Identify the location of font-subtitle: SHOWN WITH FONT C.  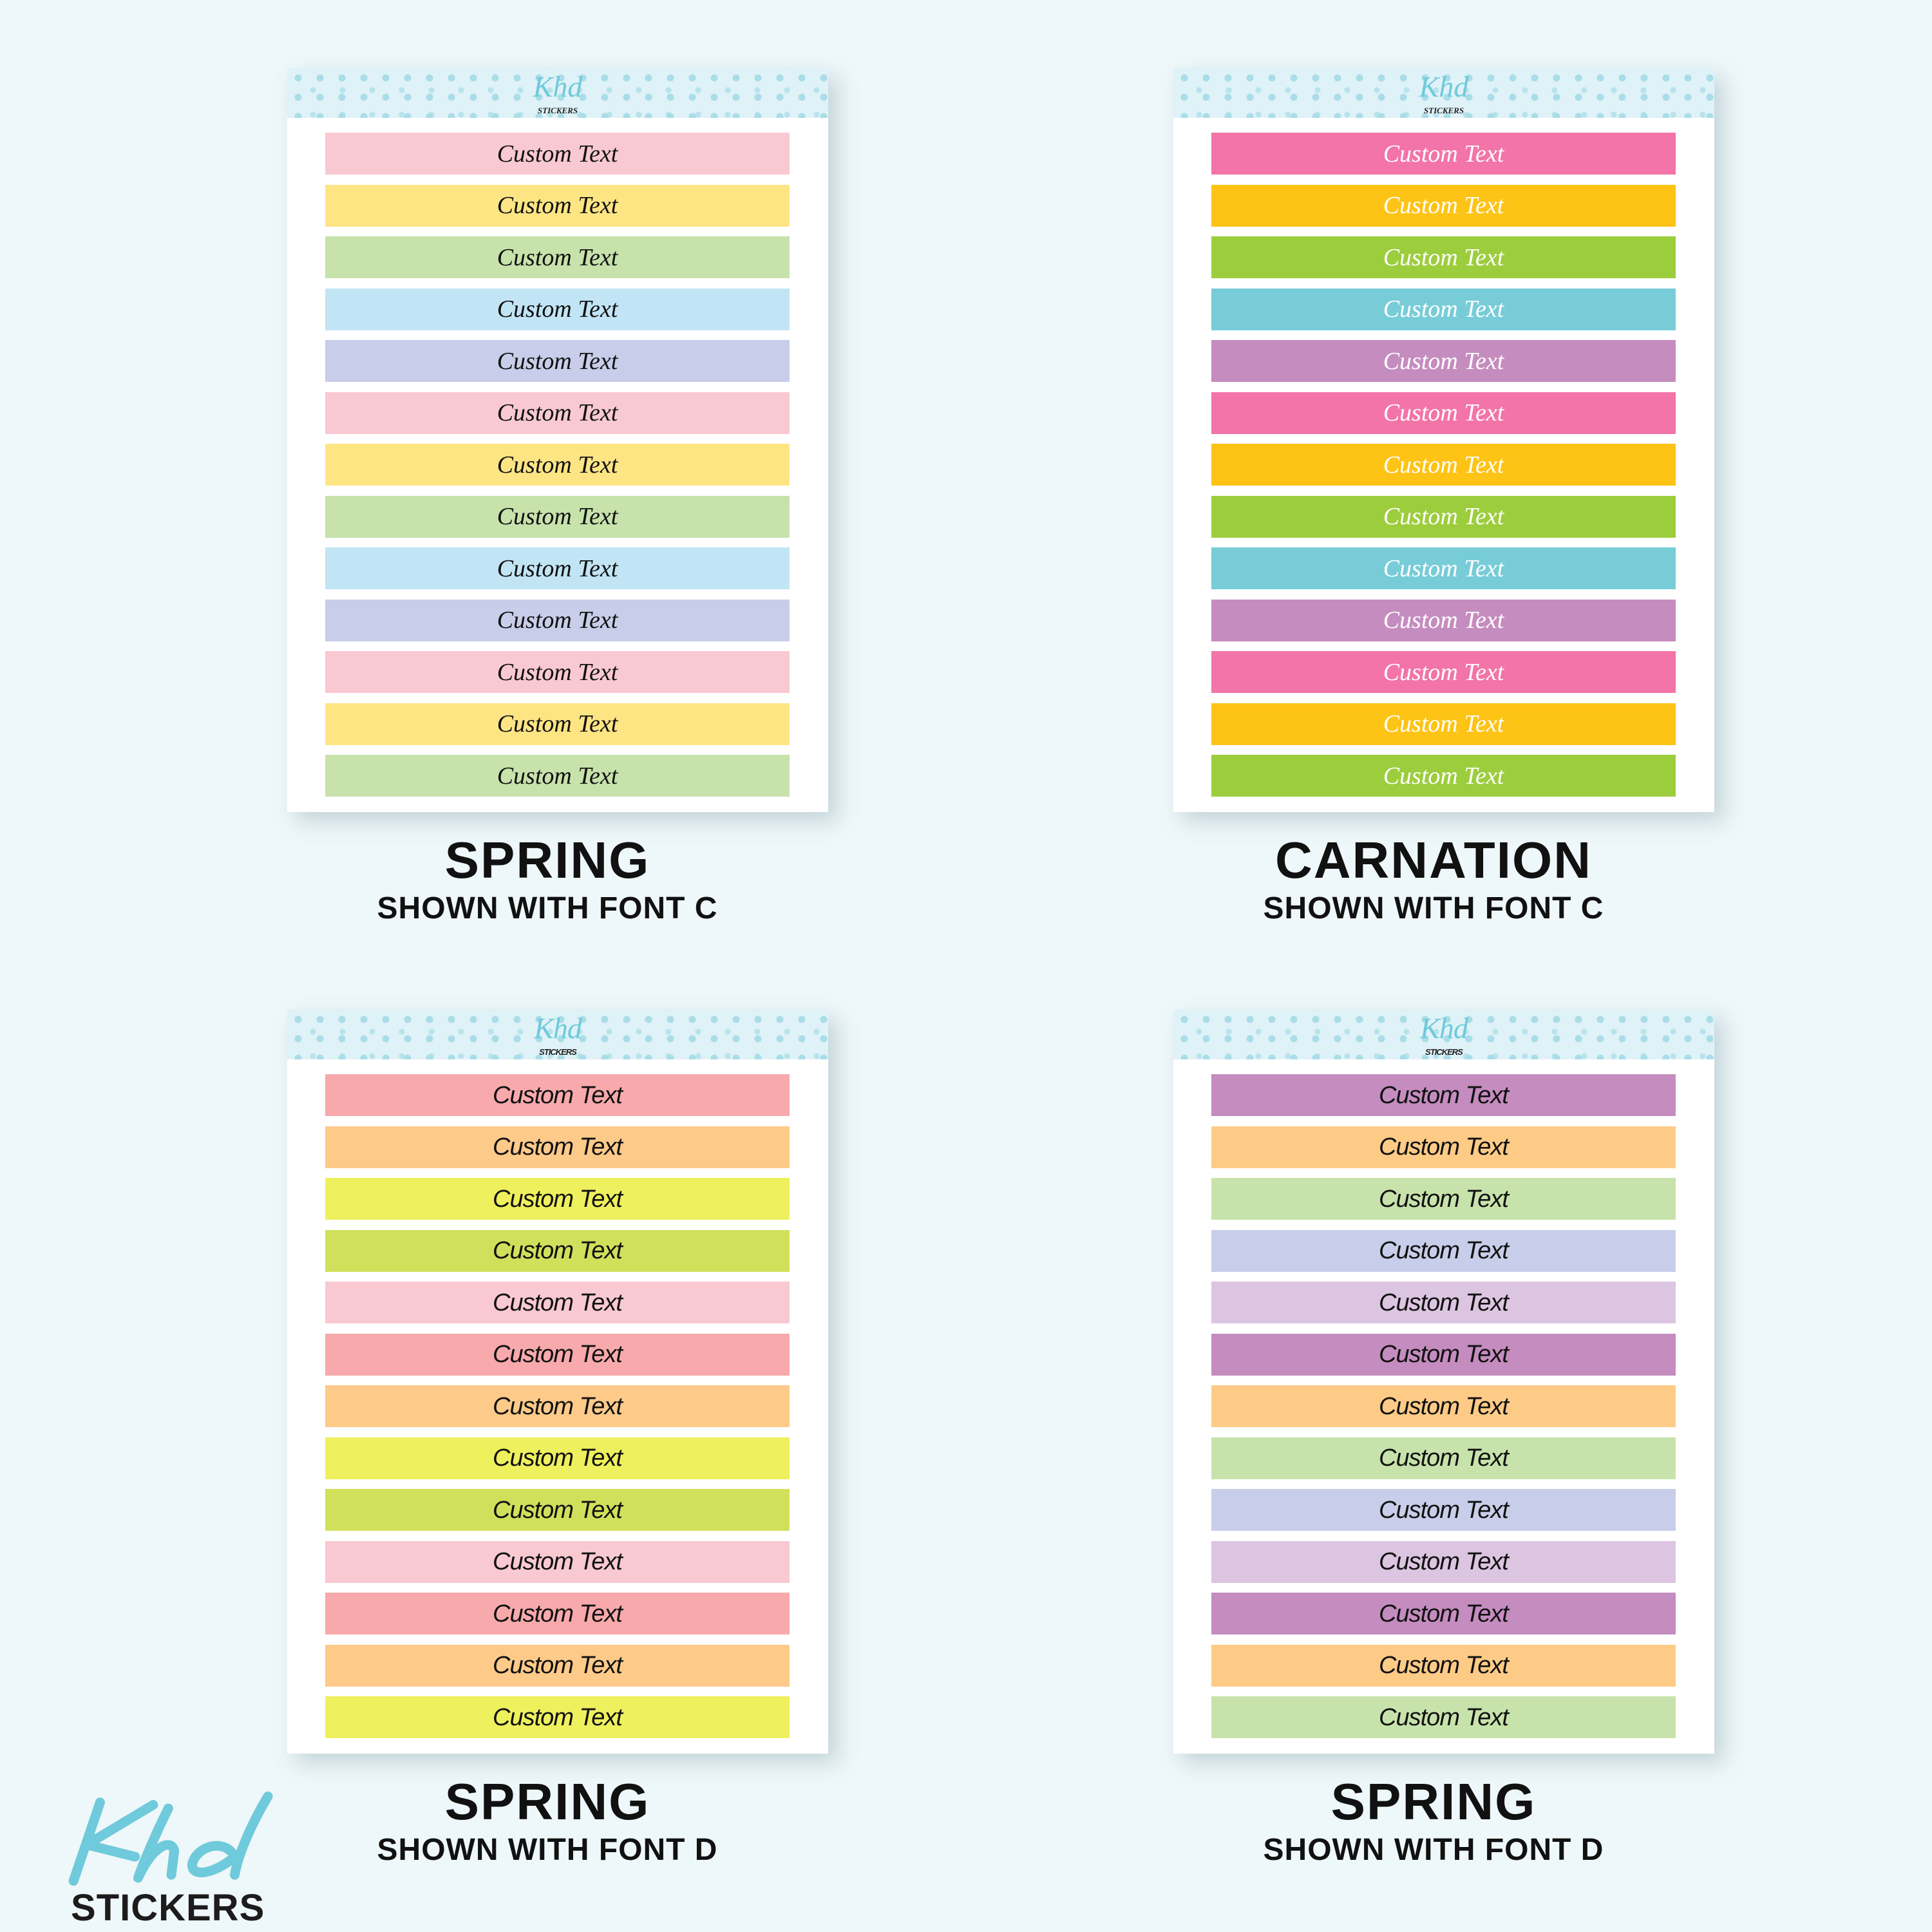
(547, 908).